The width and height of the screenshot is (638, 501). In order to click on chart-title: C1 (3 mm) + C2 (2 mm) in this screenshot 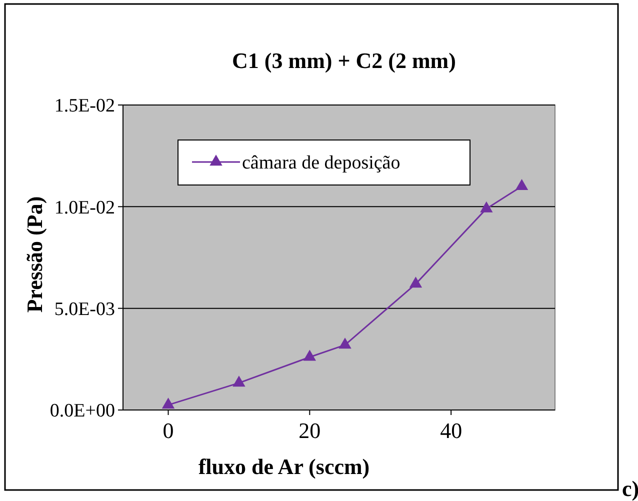, I will do `click(344, 60)`.